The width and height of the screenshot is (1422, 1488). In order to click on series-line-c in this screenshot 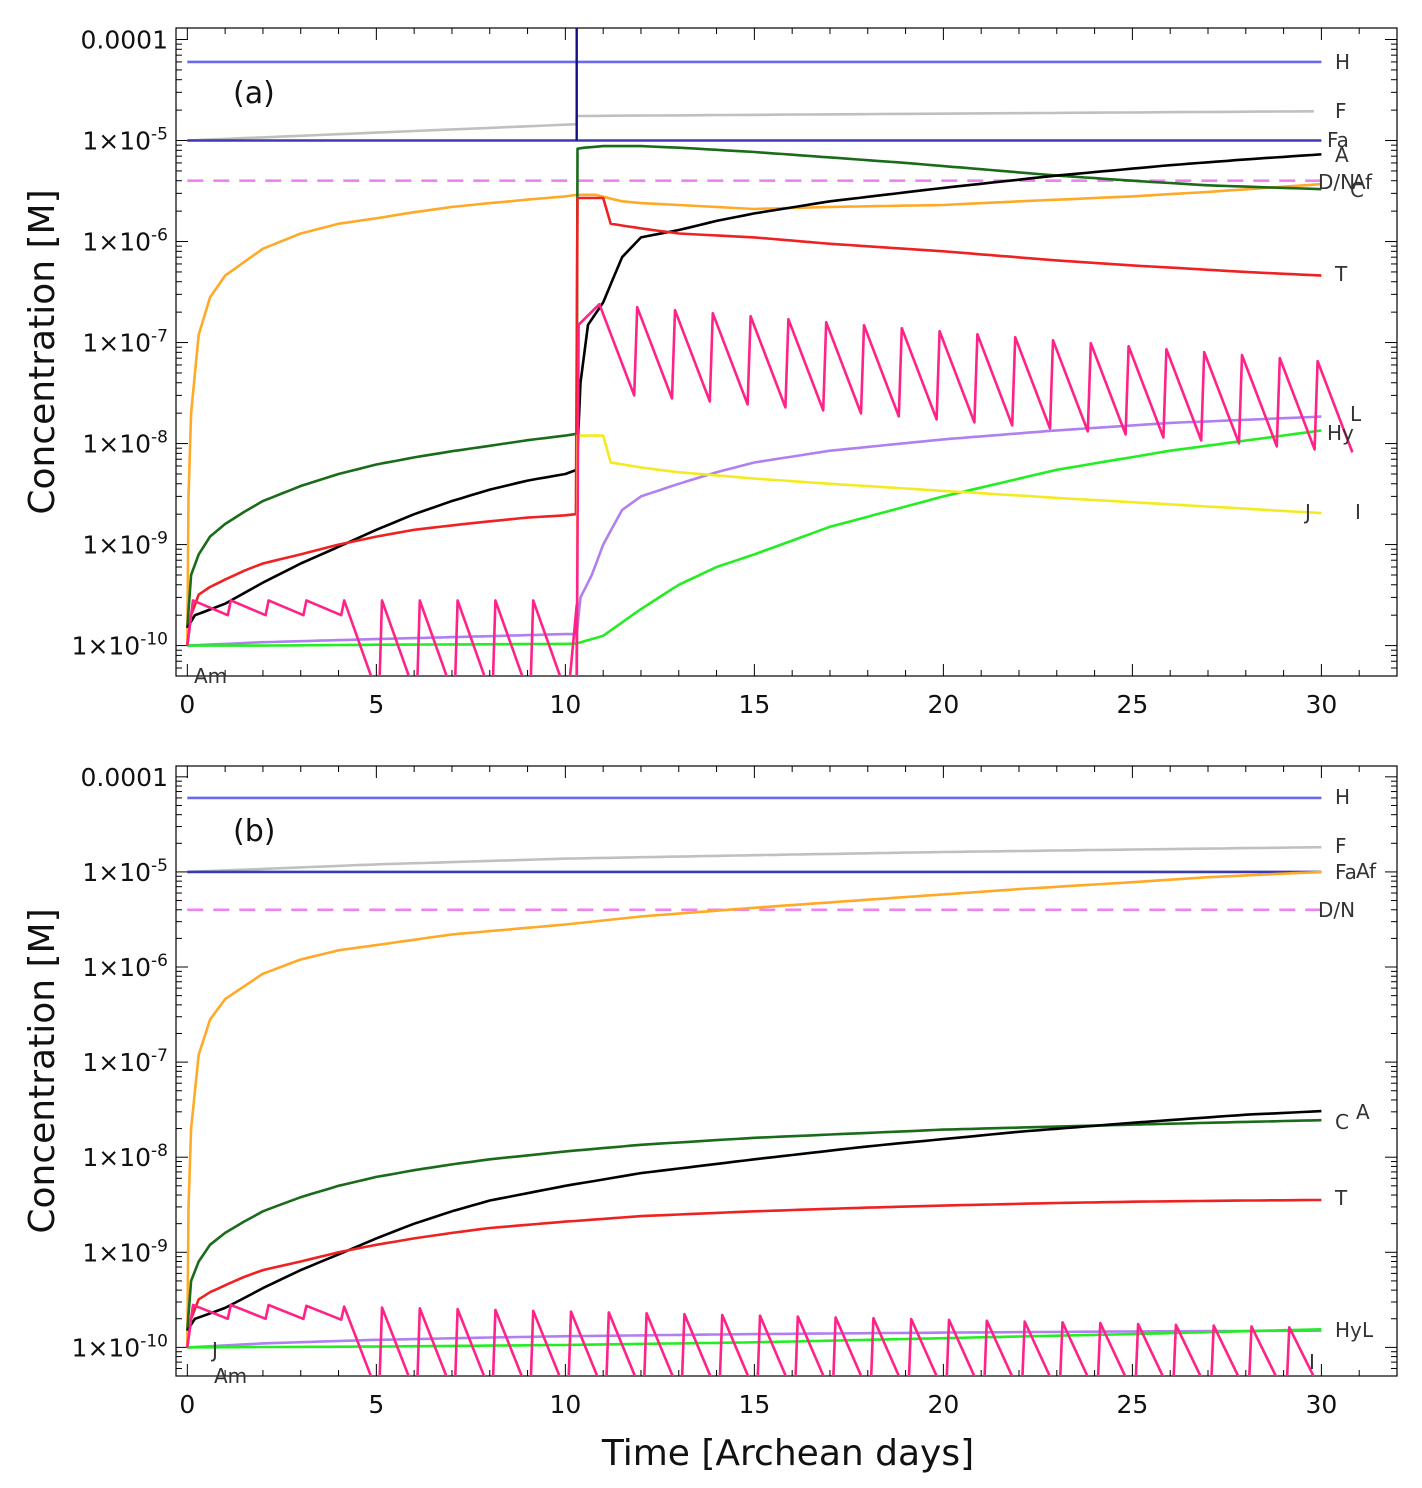, I will do `click(754, 1224)`.